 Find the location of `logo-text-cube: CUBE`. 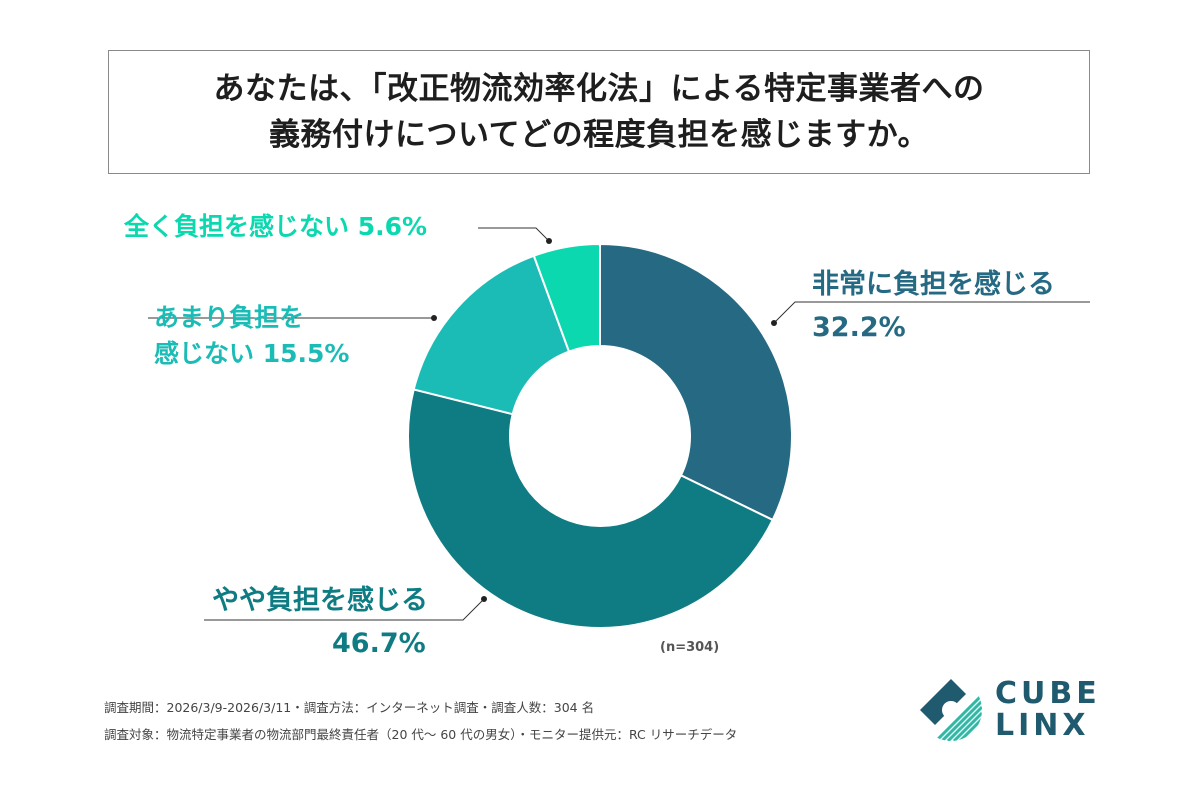

logo-text-cube: CUBE is located at coordinates (1048, 693).